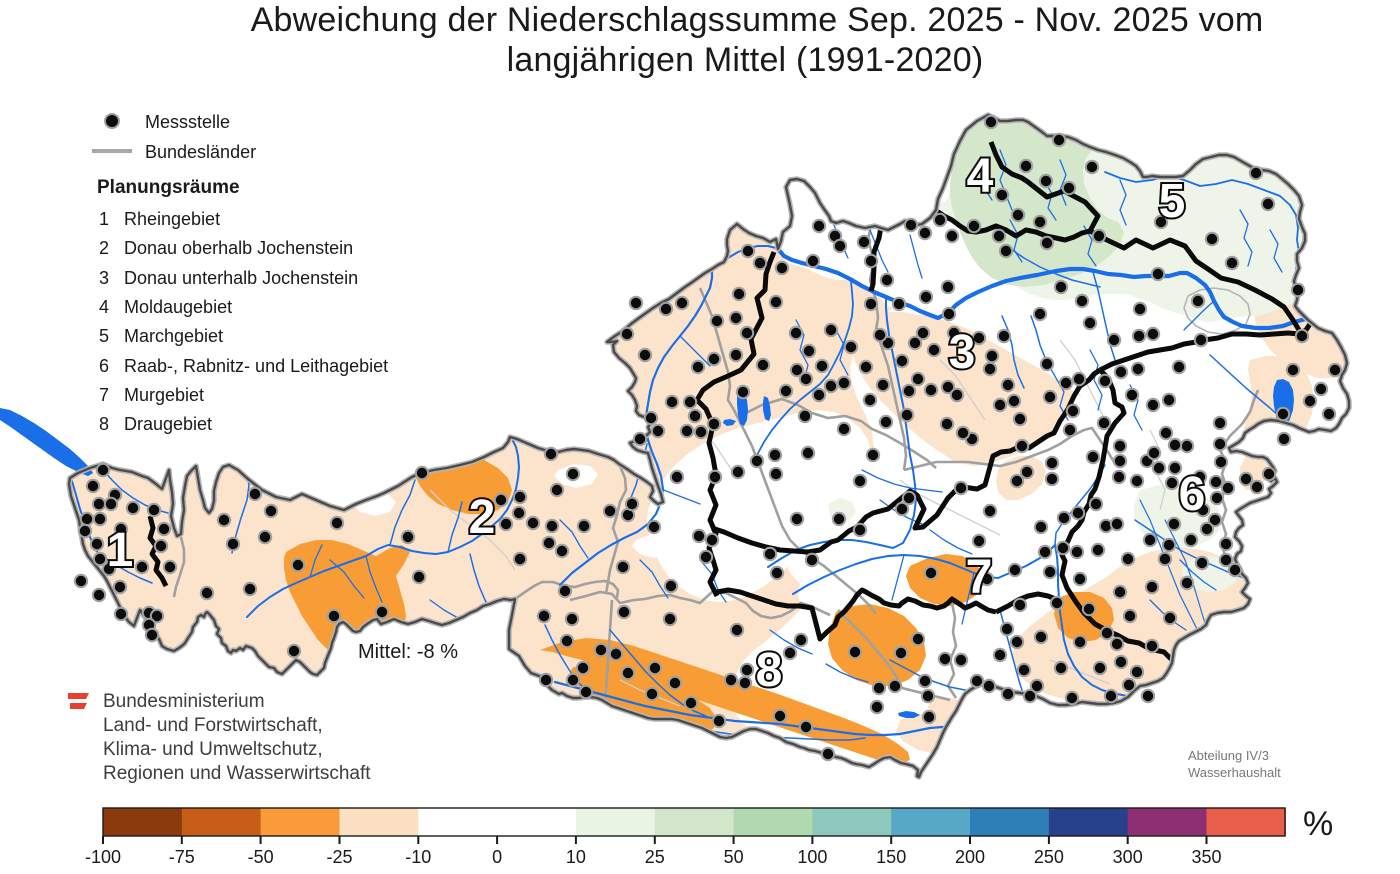  Describe the element at coordinates (173, 336) in the screenshot. I see `svg-text: Marchgebiet` at that location.